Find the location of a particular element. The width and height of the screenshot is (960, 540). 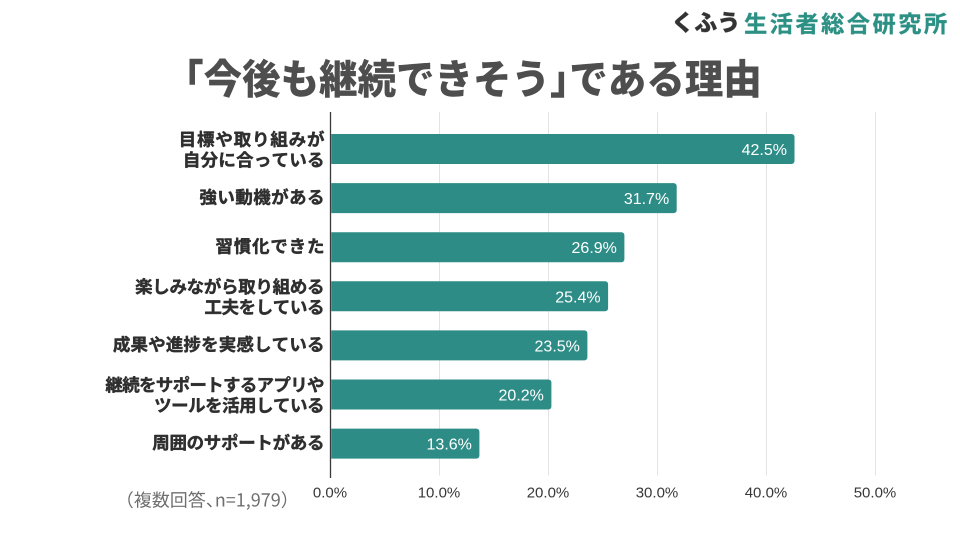

svg-text: 26.9% is located at coordinates (594, 248).